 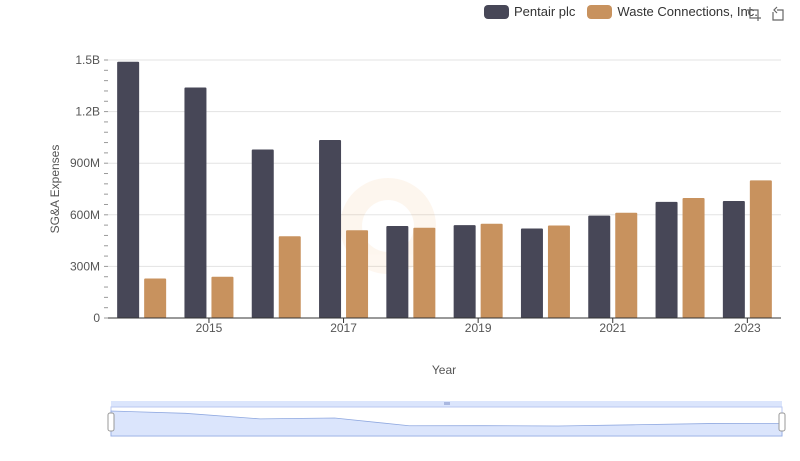 What do you see at coordinates (599, 266) in the screenshot?
I see `bar-pentair-2021` at bounding box center [599, 266].